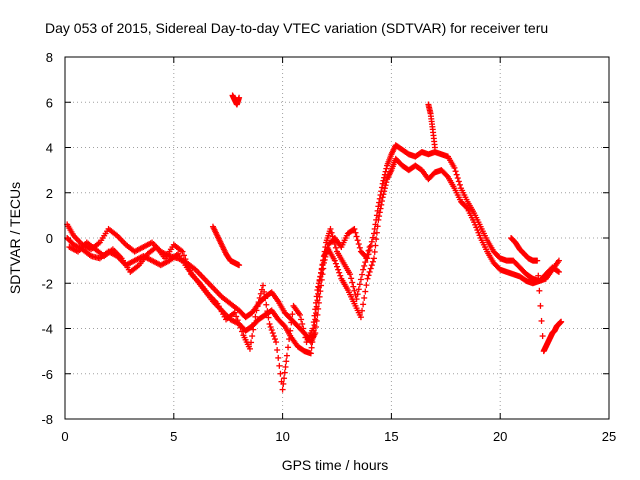 The height and width of the screenshot is (480, 640). Describe the element at coordinates (49, 238) in the screenshot. I see `y-tick-label: 0` at that location.